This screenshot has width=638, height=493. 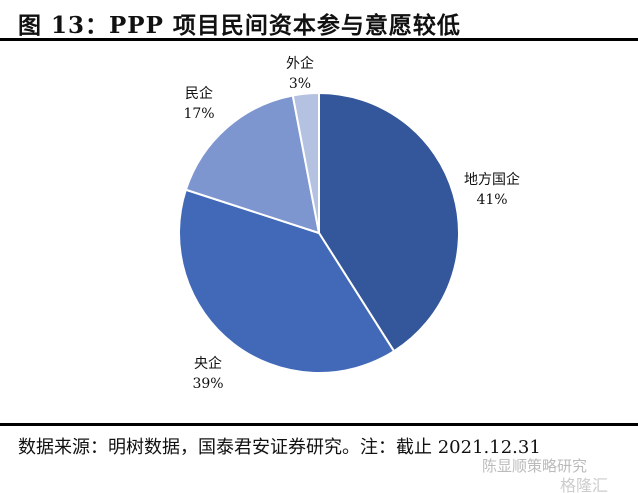 What do you see at coordinates (239, 25) in the screenshot?
I see `figure-title: 图 13：PPP 项目民间资本参与意愿较低` at bounding box center [239, 25].